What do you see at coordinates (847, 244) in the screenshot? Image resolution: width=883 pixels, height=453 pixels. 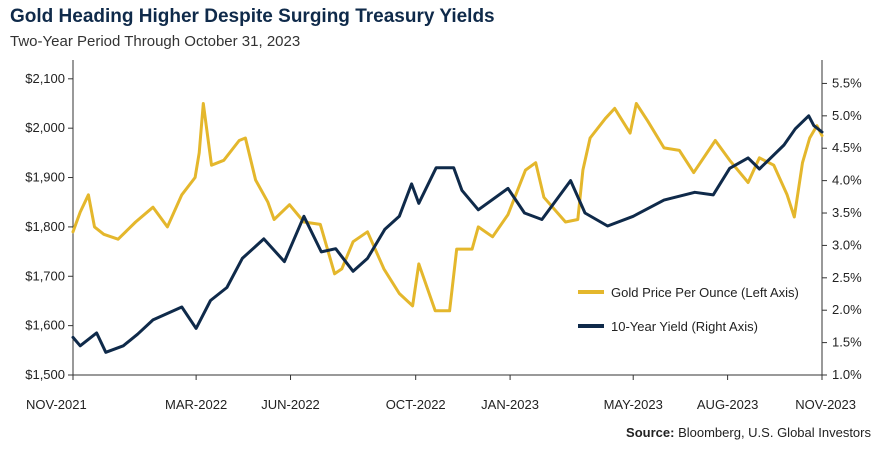 I see `right-tick-label: 3.0%` at bounding box center [847, 244].